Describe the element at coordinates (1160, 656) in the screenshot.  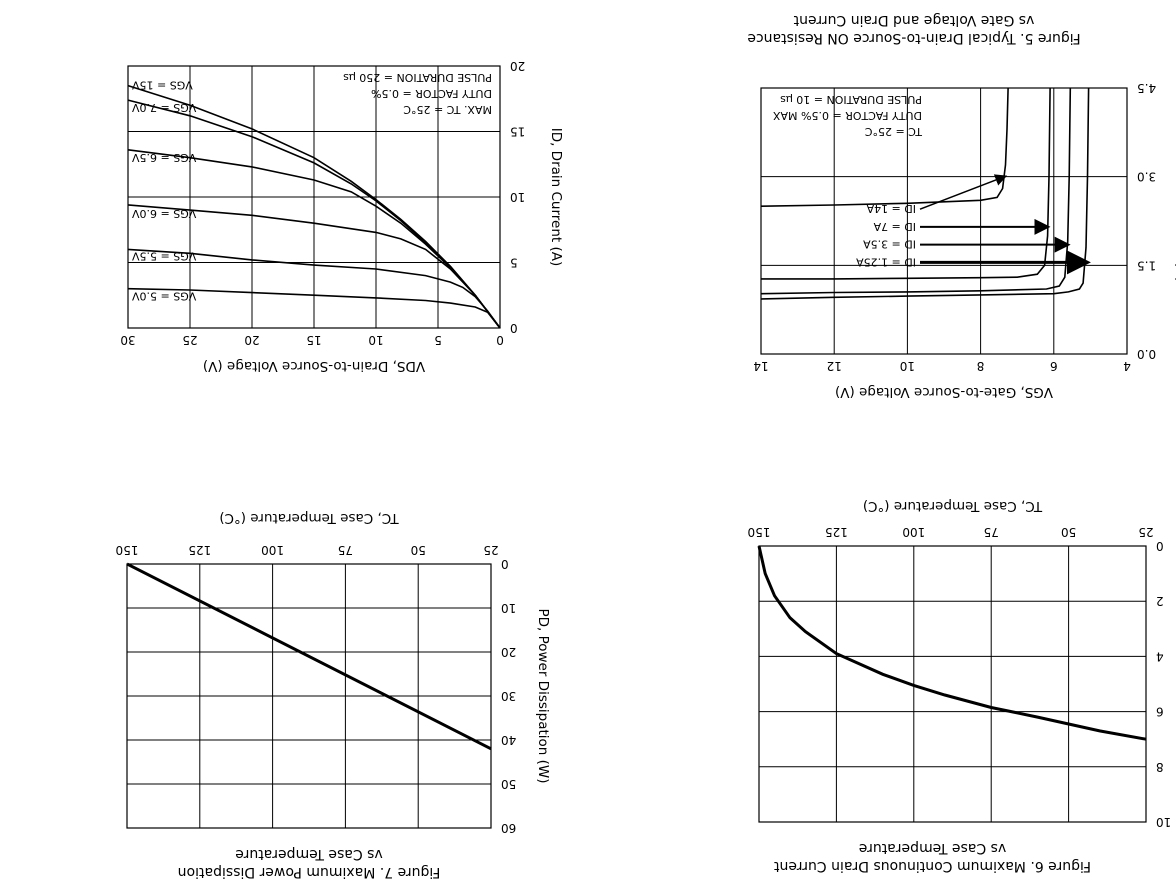
I see `y-tick-label: 4` at that location.